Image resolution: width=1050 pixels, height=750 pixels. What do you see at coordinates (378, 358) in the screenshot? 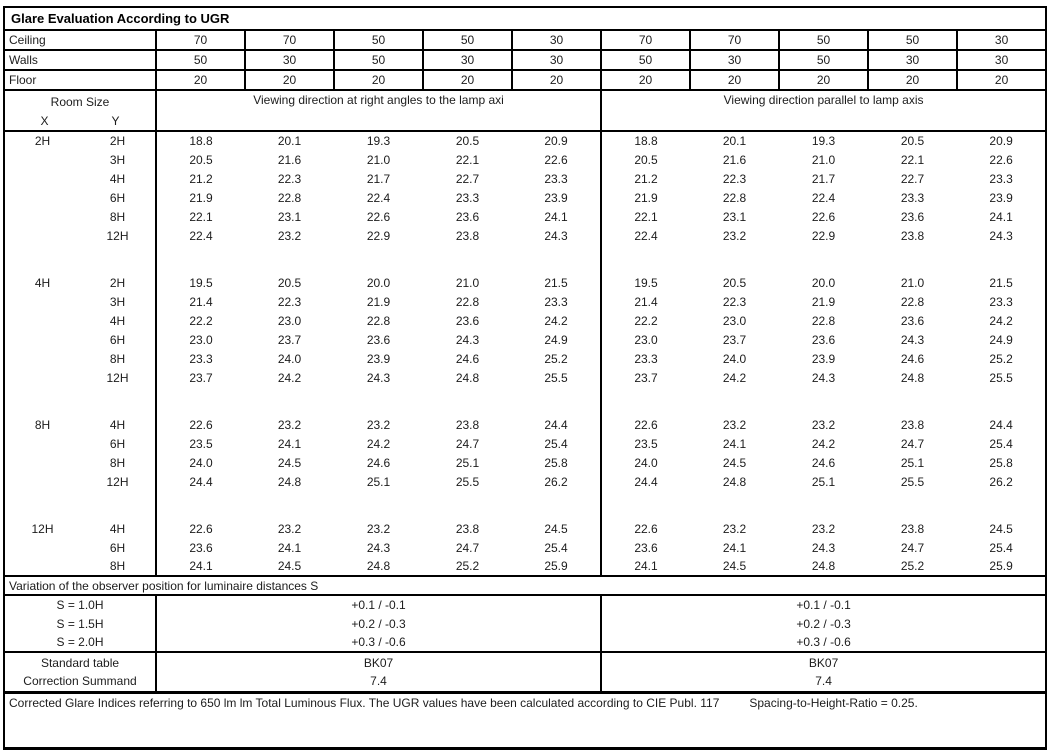
I see `ugr-value: 23.9` at bounding box center [378, 358].